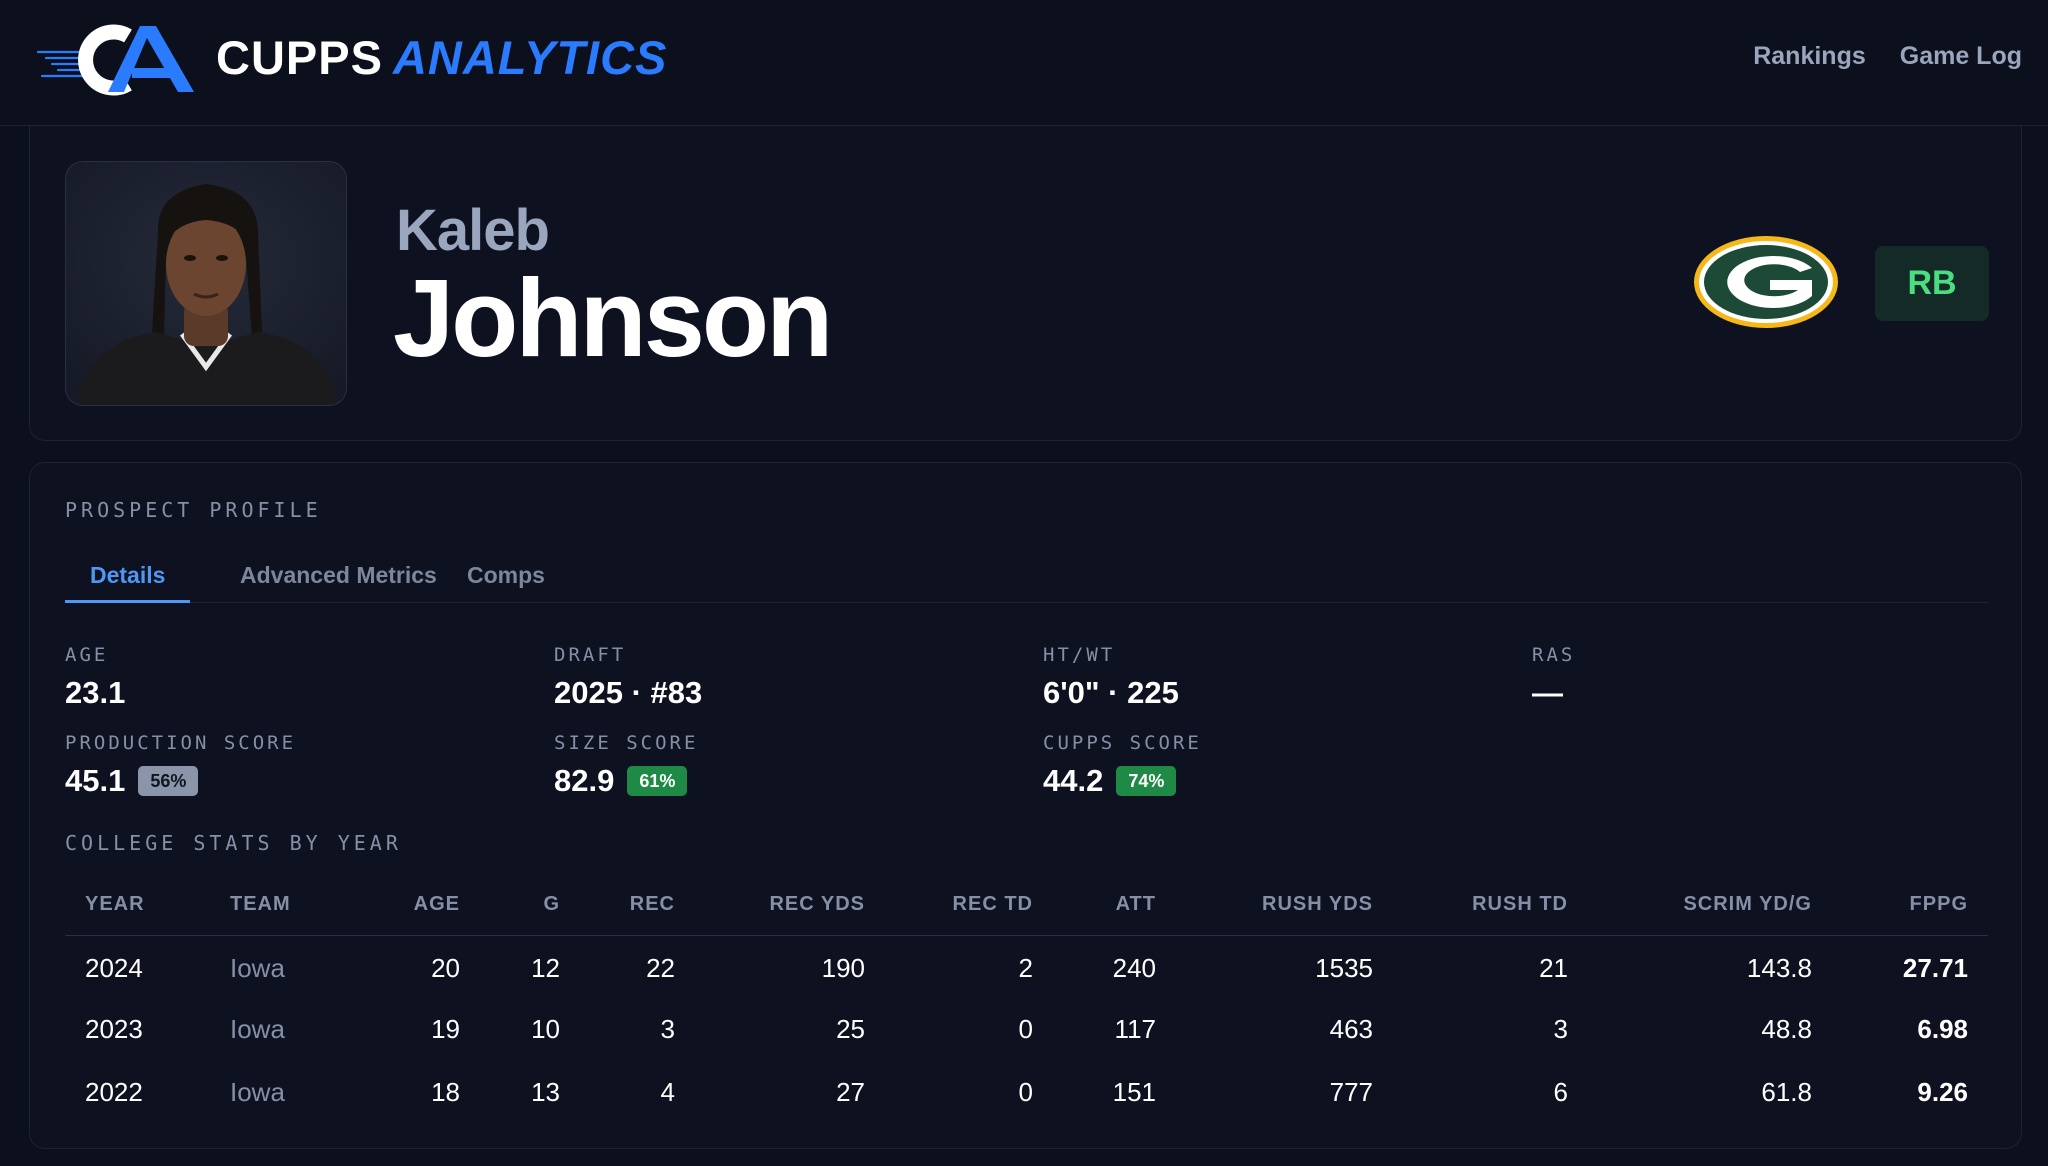 Image resolution: width=2048 pixels, height=1166 pixels. I want to click on top-bar: CUPPS ANALYTICS Rankings Game Log, so click(1024, 63).